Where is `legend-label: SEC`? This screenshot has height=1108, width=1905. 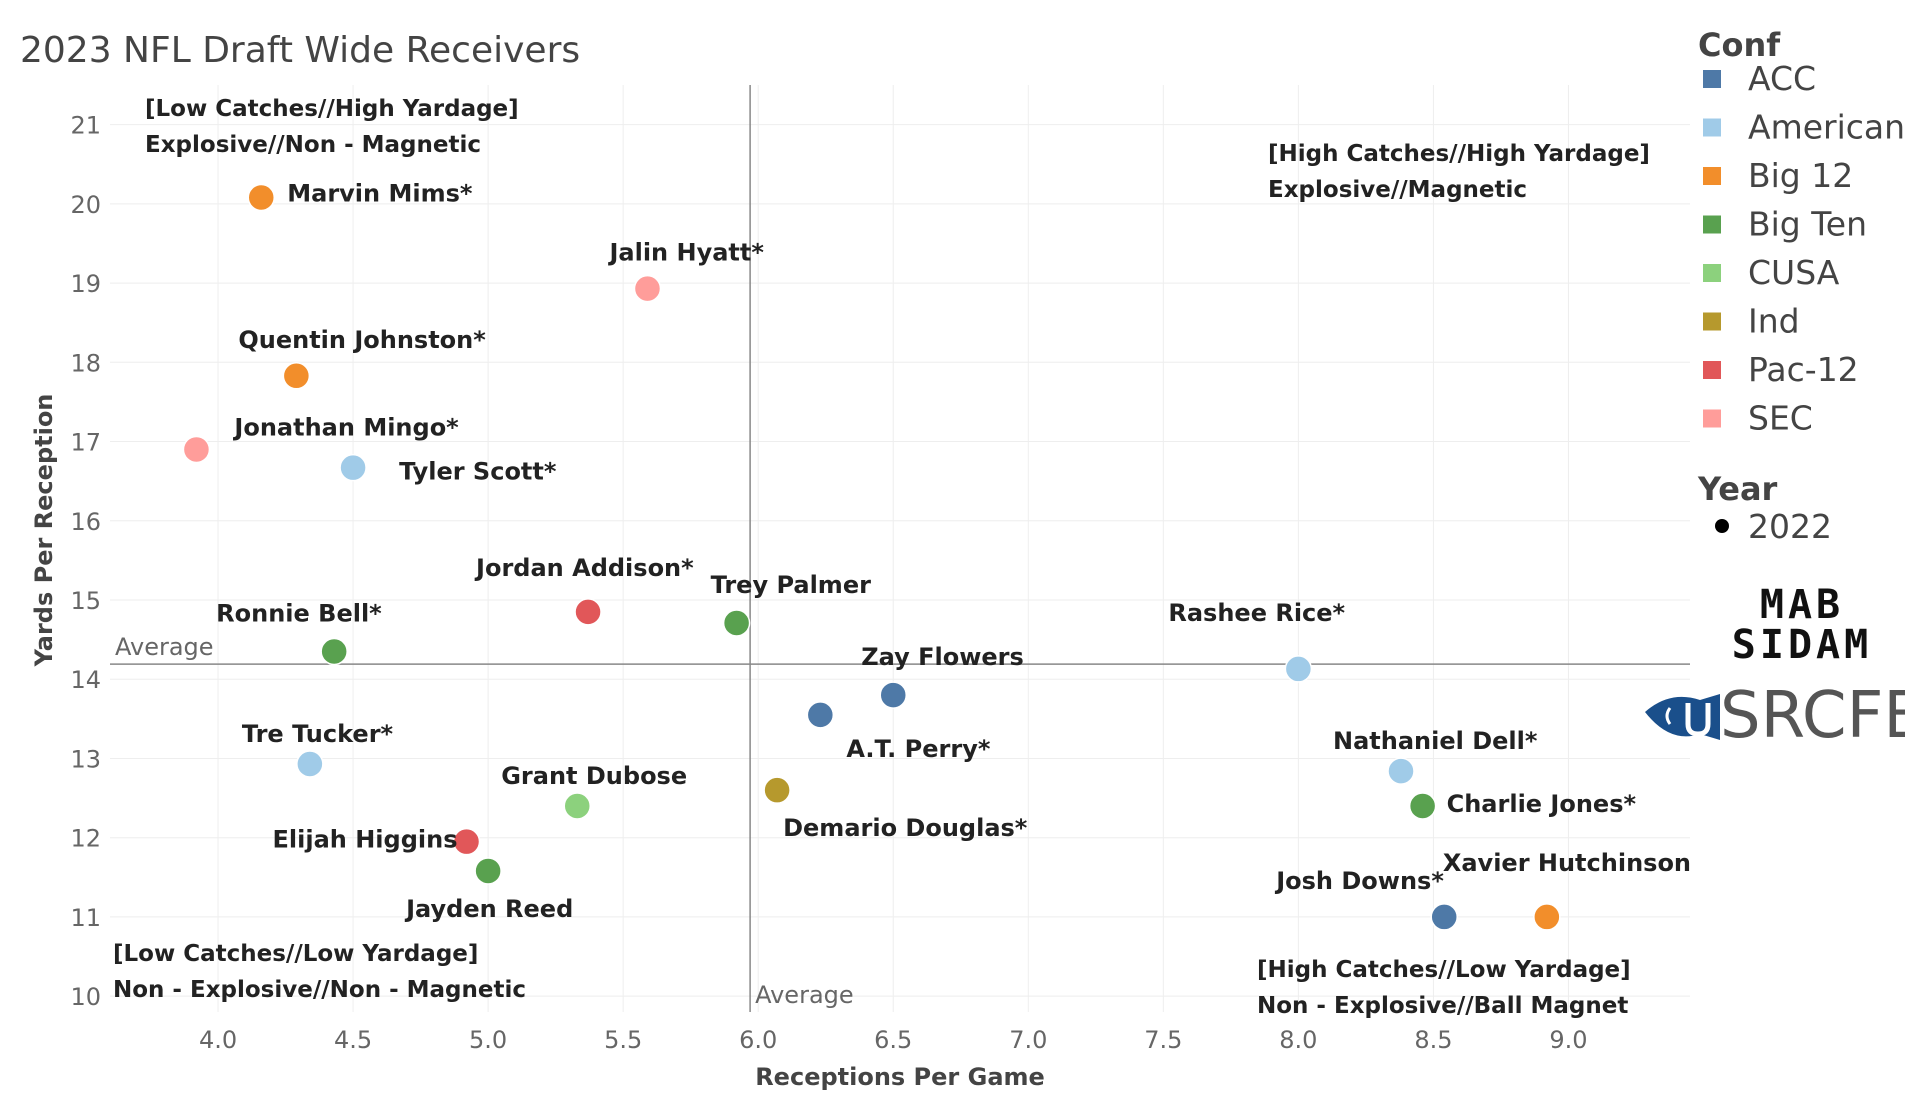 legend-label: SEC is located at coordinates (1780, 418).